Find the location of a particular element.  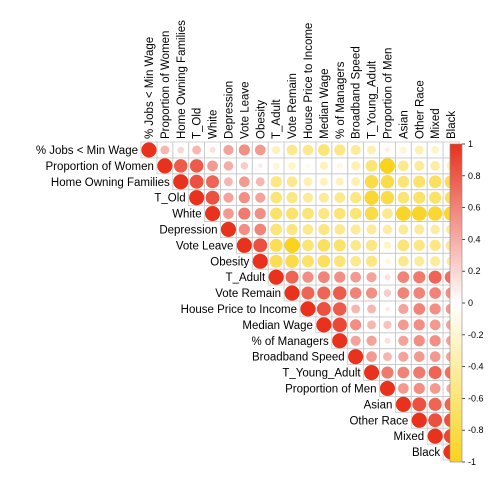

row-label: Broadband Speed is located at coordinates (298, 358).